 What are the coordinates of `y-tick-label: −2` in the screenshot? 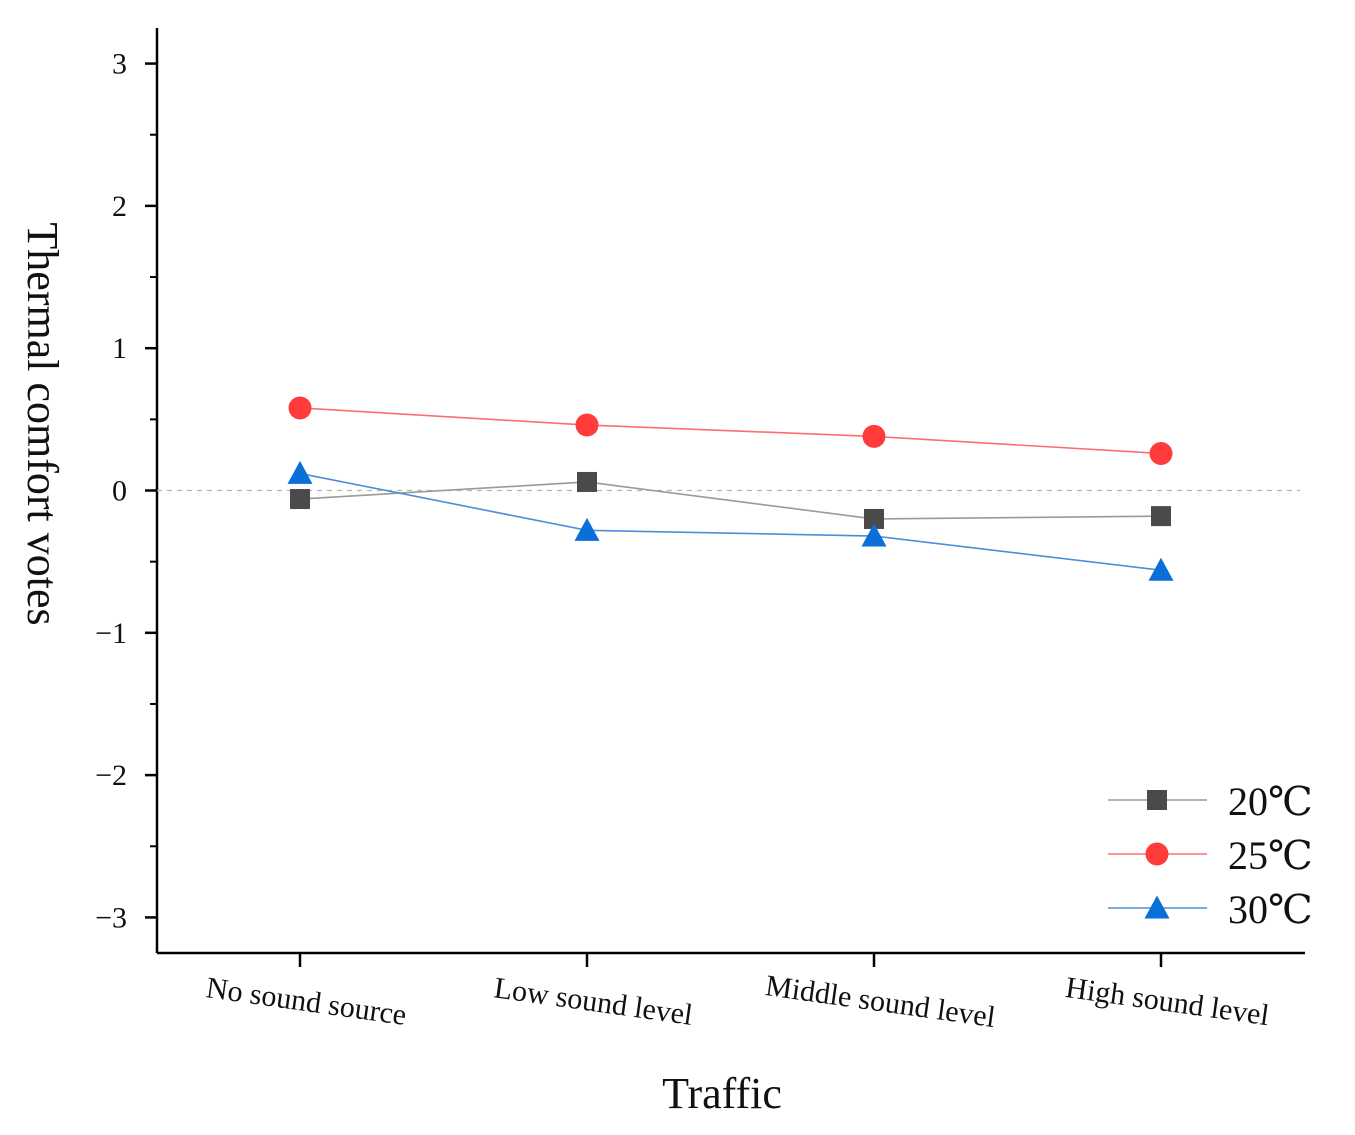 It's located at (111, 775).